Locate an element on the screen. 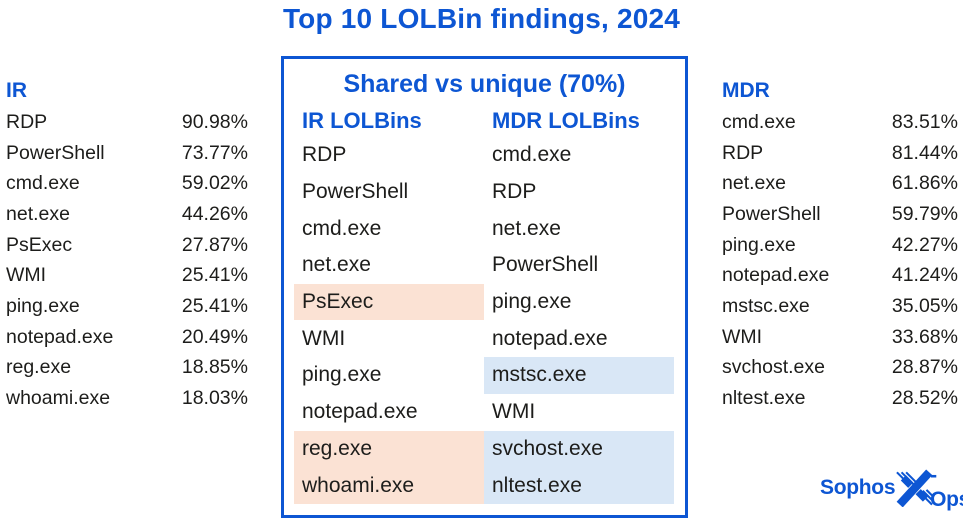  lolbin-percent: 59.02% is located at coordinates (214, 183).